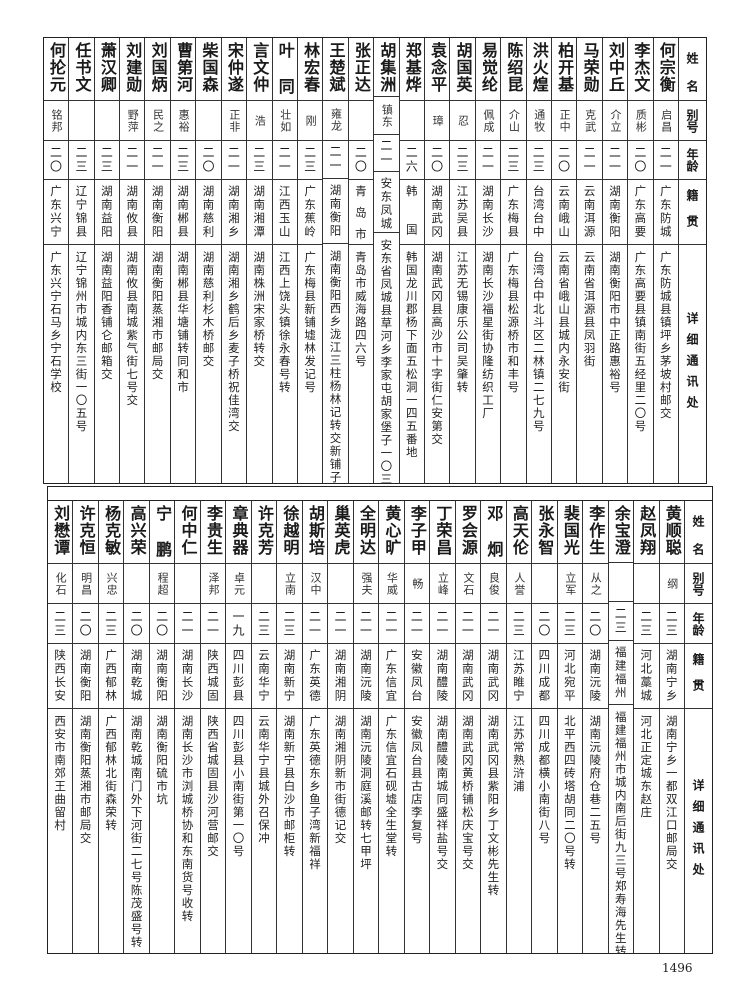  Describe the element at coordinates (570, 584) in the screenshot. I see `alias-cell: 立军` at that location.